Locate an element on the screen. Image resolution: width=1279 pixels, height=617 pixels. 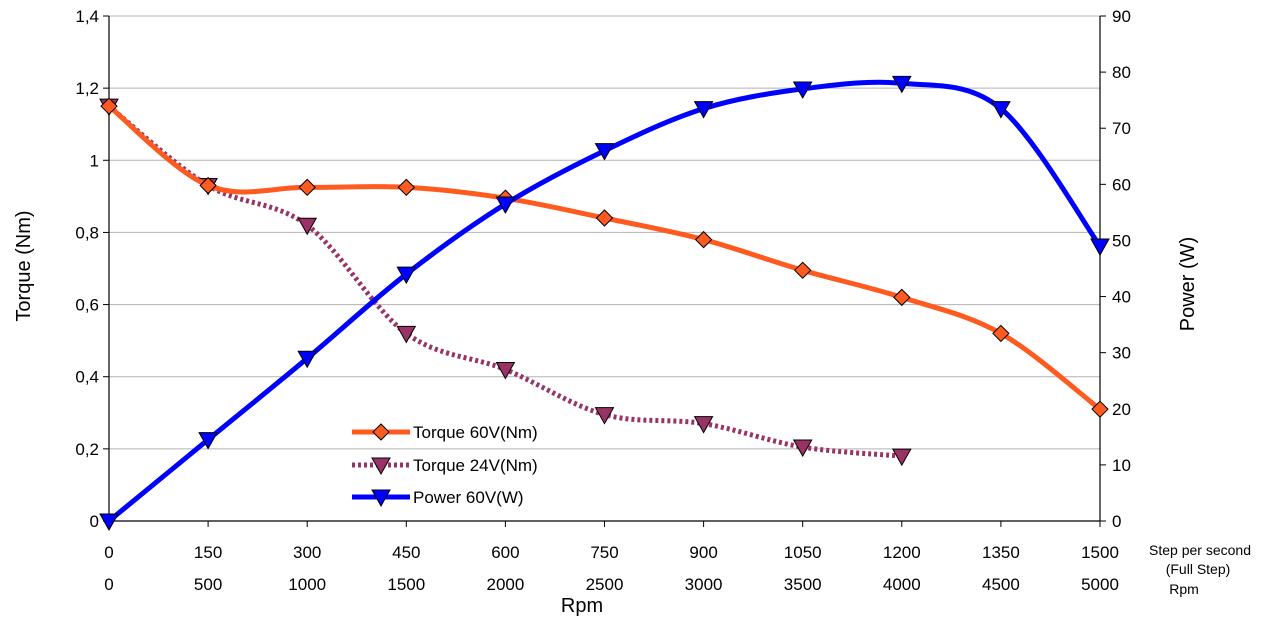
y-tick-label: 1,4 is located at coordinates (87, 16).